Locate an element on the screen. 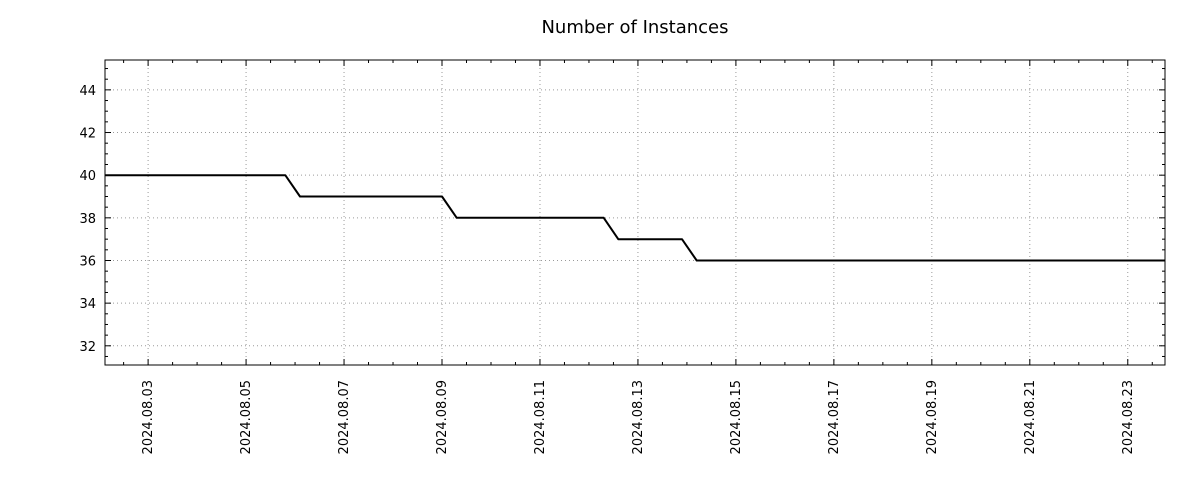  y-tick-label: 42 is located at coordinates (87, 134).